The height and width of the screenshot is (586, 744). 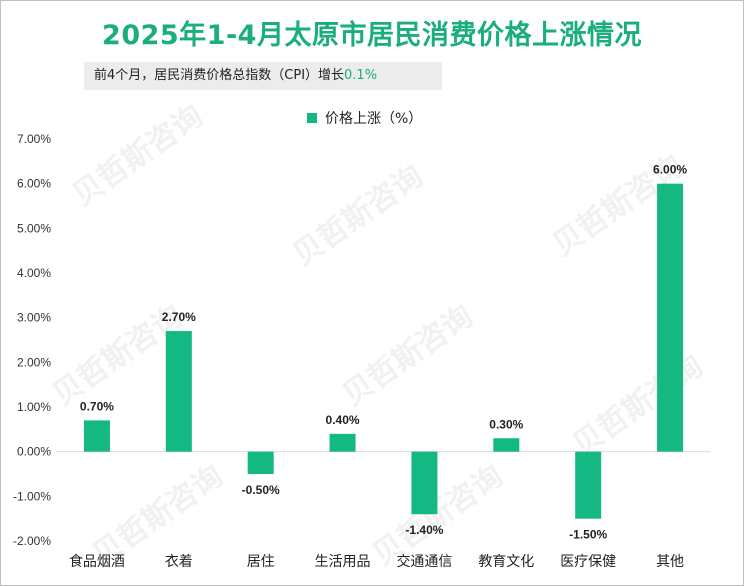 What do you see at coordinates (179, 317) in the screenshot?
I see `data-label: 2.70%` at bounding box center [179, 317].